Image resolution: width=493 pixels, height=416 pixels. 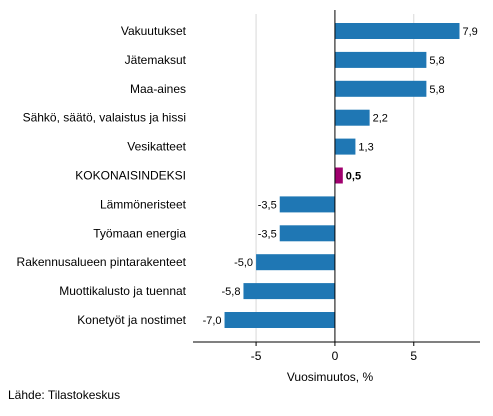 What do you see at coordinates (230, 292) in the screenshot?
I see `value-label: -5,8` at bounding box center [230, 292].